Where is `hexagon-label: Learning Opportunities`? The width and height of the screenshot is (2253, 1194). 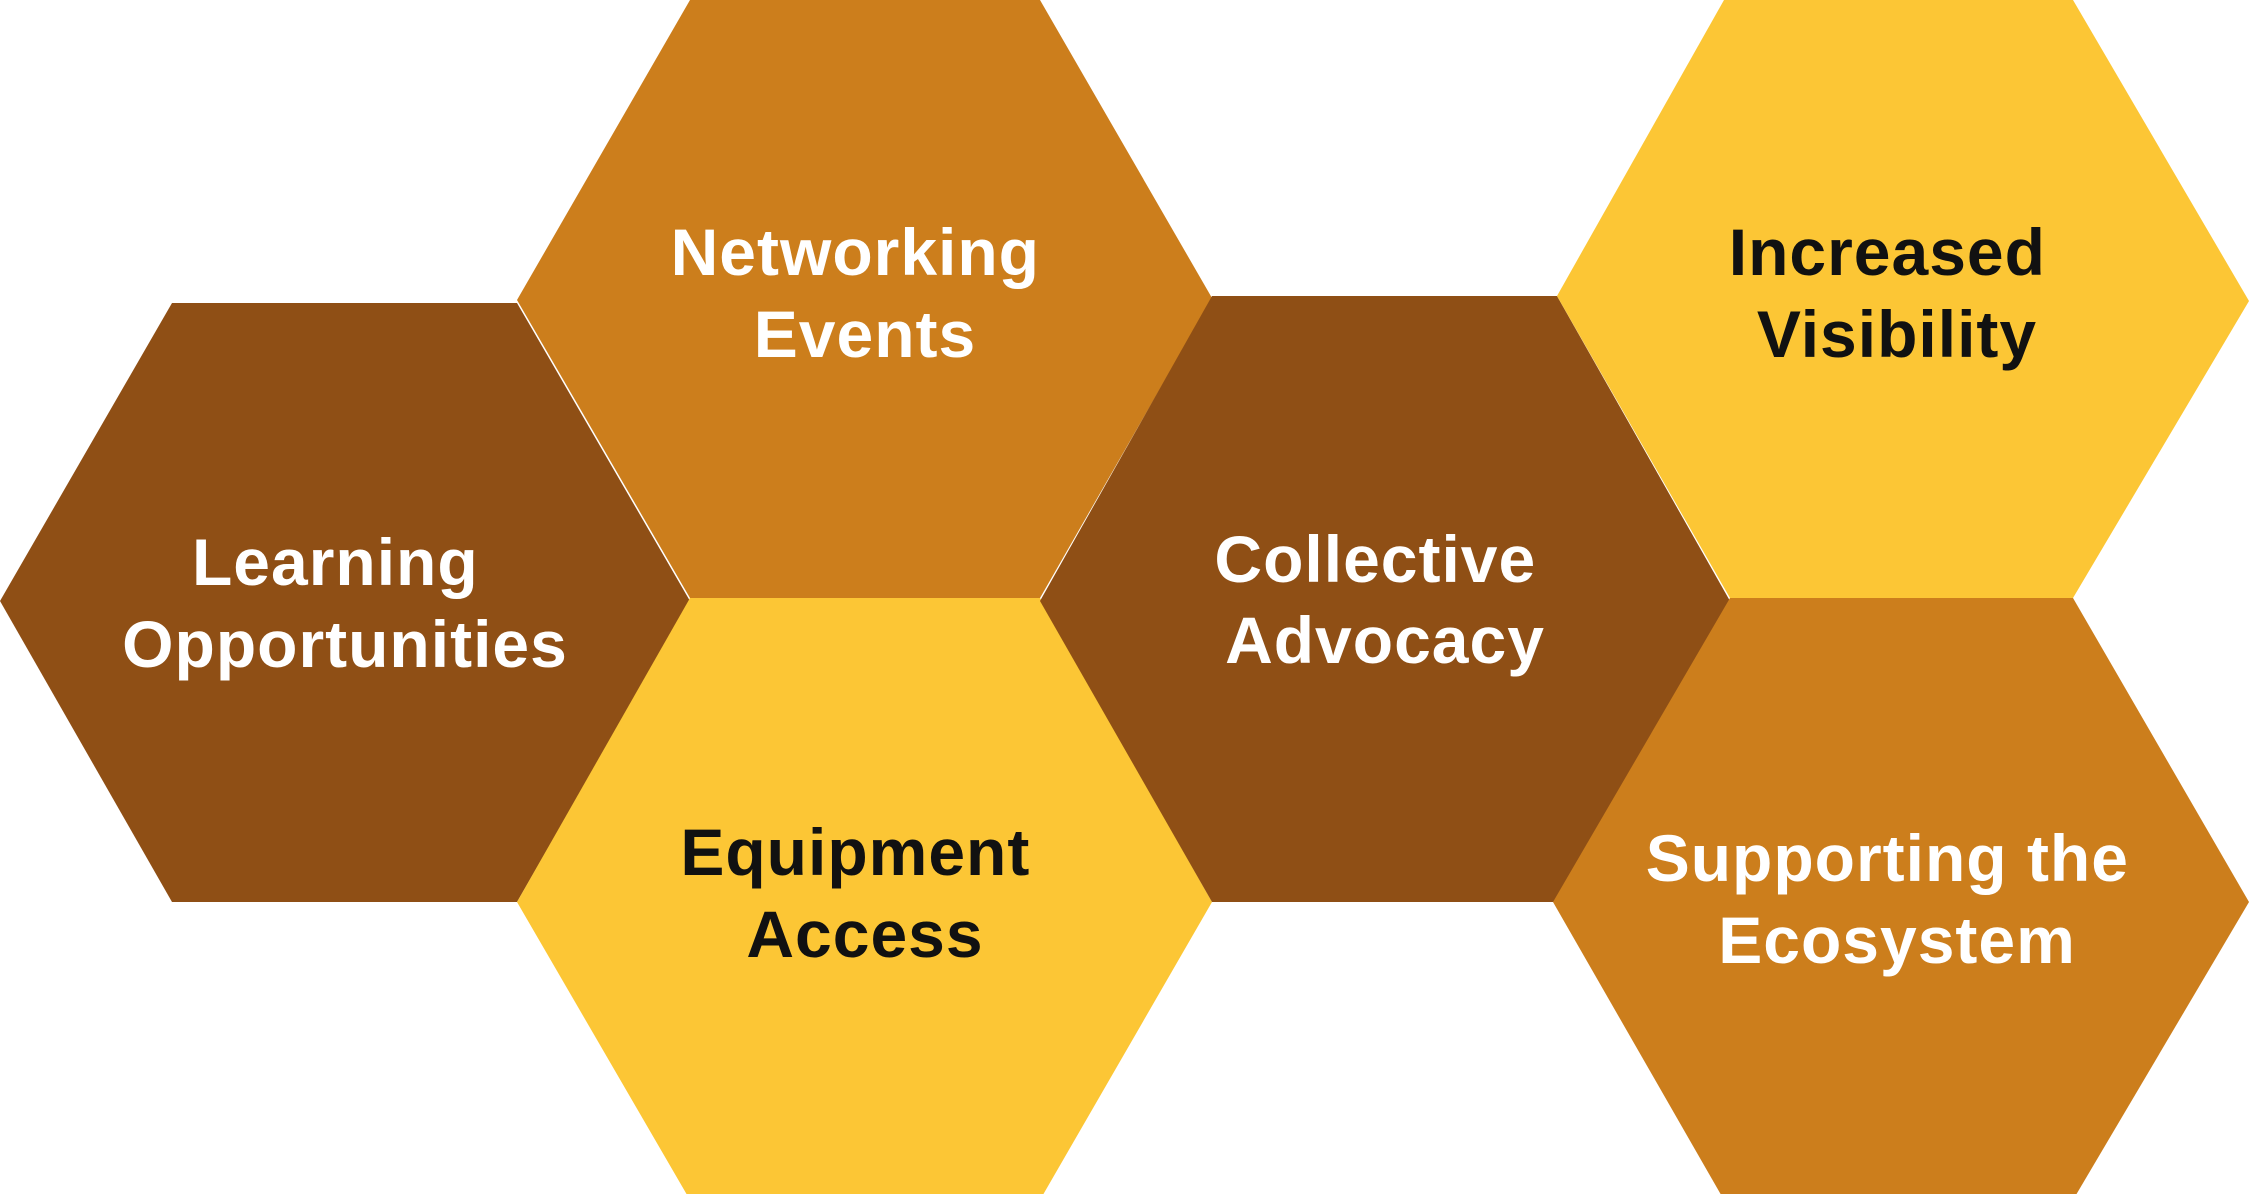 hexagon-label: Learning Opportunities is located at coordinates (345, 603).